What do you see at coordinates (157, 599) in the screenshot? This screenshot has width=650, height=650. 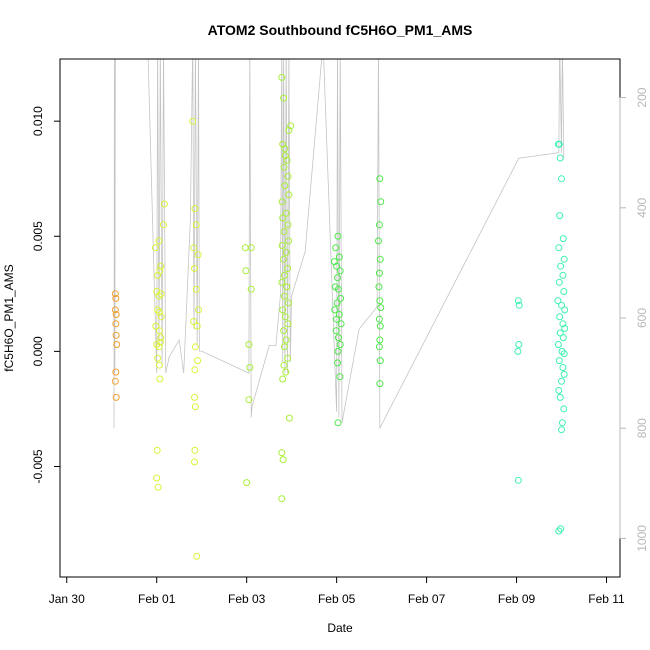 I see `x-tick-label: Feb 01` at bounding box center [157, 599].